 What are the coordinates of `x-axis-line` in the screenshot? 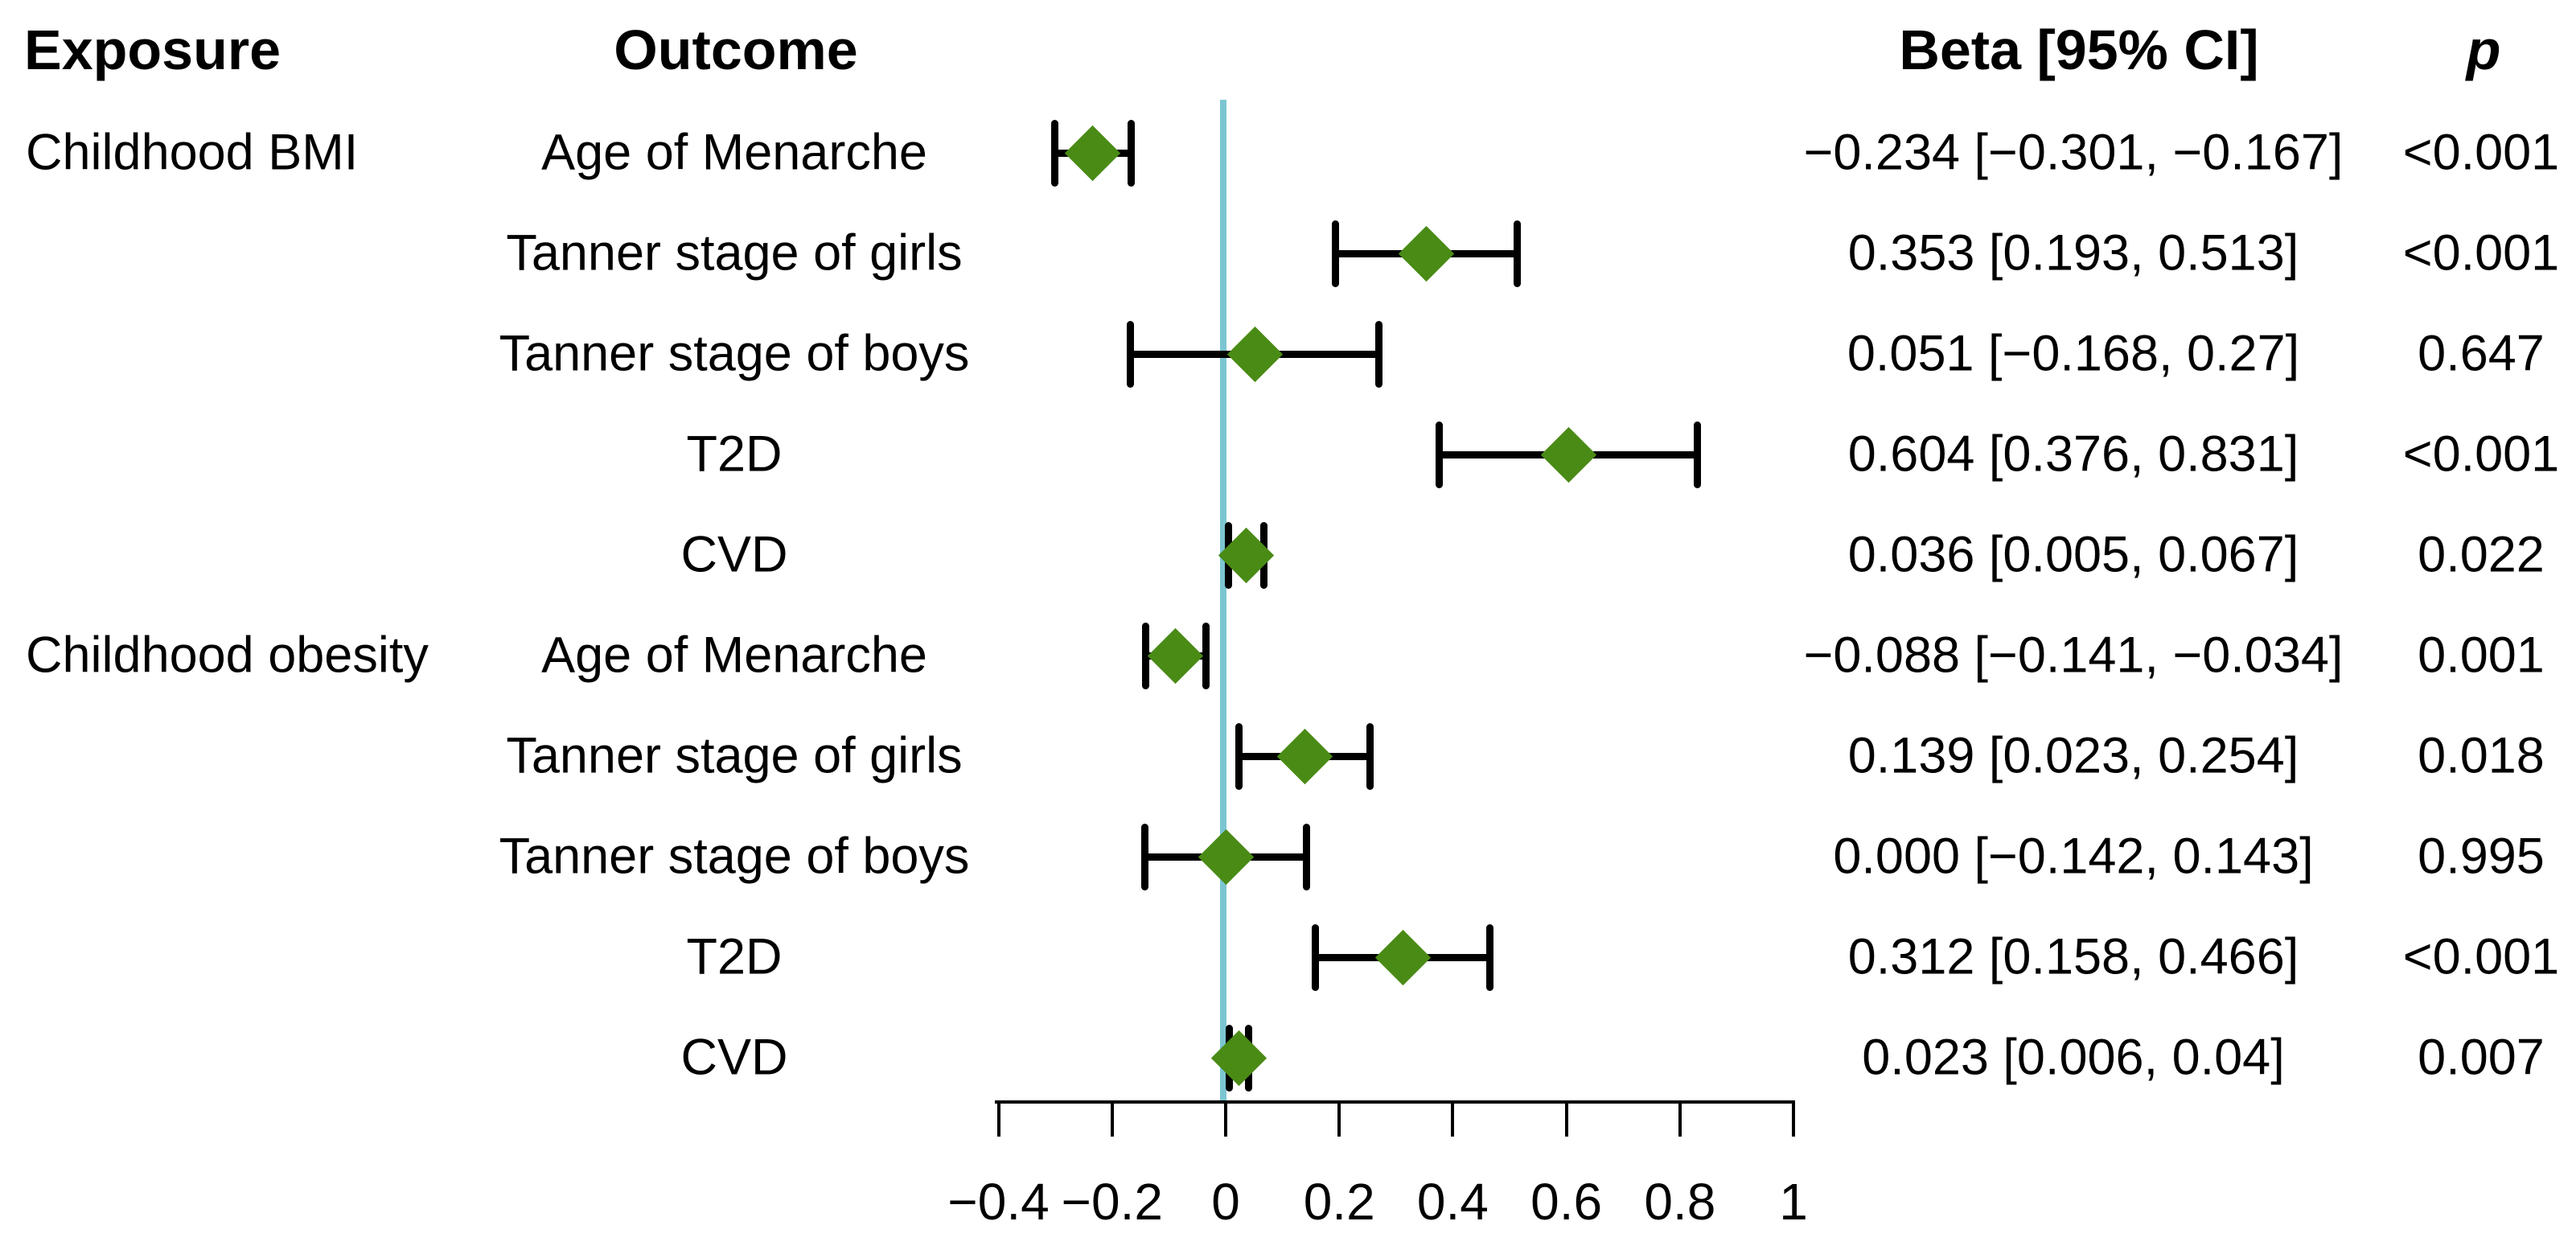 It's located at (1395, 1102).